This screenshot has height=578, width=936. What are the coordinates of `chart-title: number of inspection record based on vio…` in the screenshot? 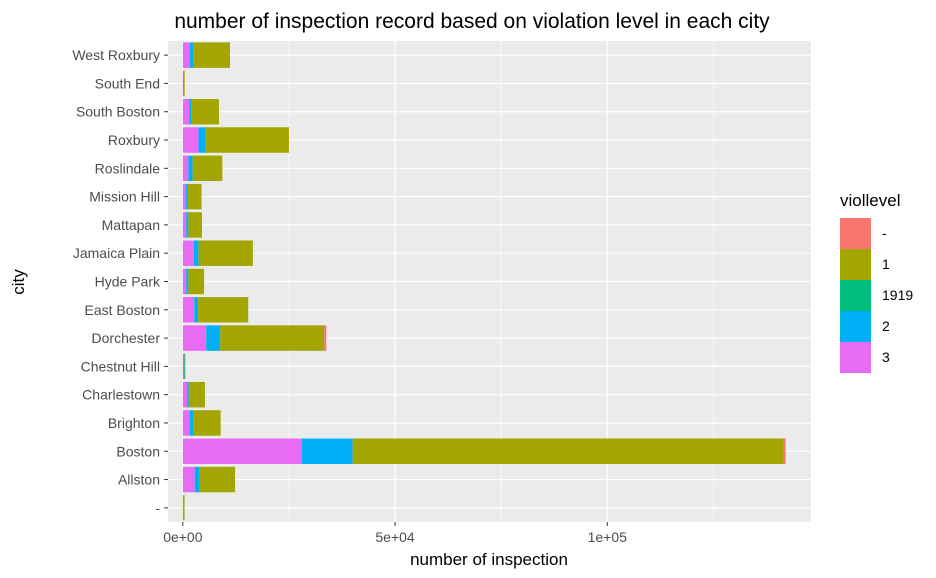 It's located at (472, 21).